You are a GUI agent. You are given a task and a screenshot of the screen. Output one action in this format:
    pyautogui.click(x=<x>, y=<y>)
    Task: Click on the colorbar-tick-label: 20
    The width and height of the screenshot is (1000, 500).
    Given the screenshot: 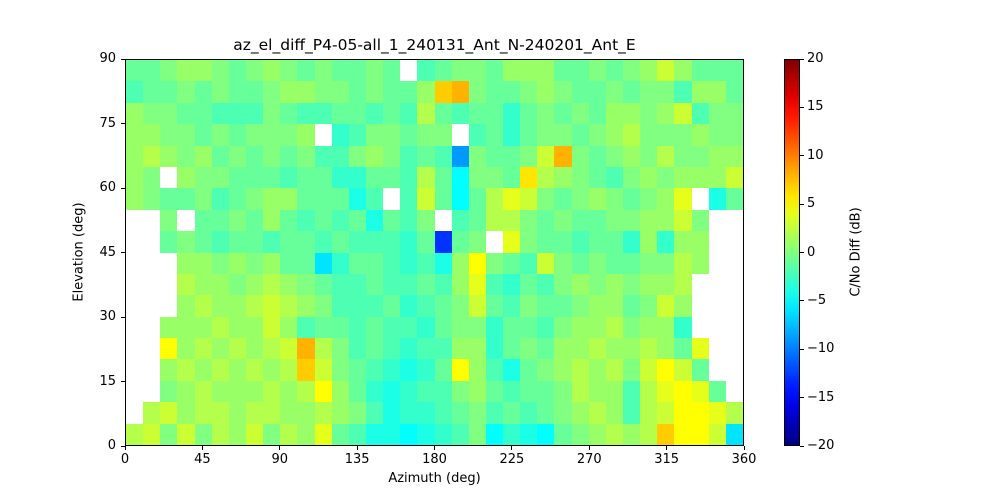 What is the action you would take?
    pyautogui.click(x=815, y=58)
    